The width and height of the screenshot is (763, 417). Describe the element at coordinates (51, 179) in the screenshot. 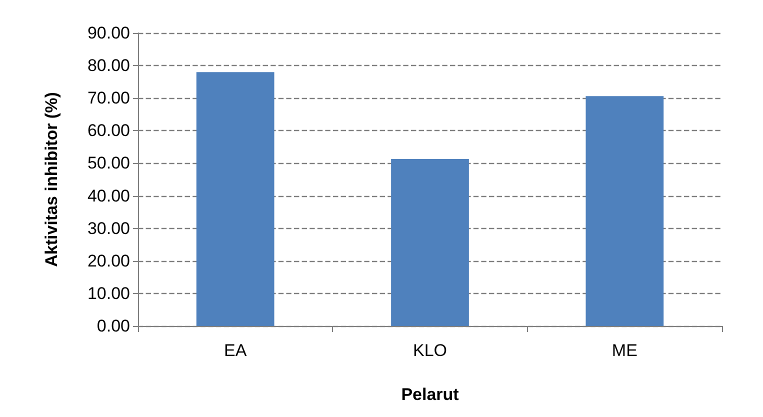

I see `y-axis-title: Aktivitas inhibitor (%)` at that location.